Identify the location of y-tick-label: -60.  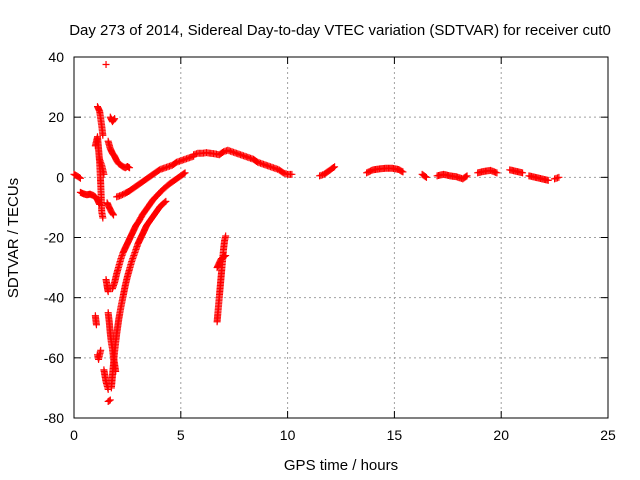
(54, 358).